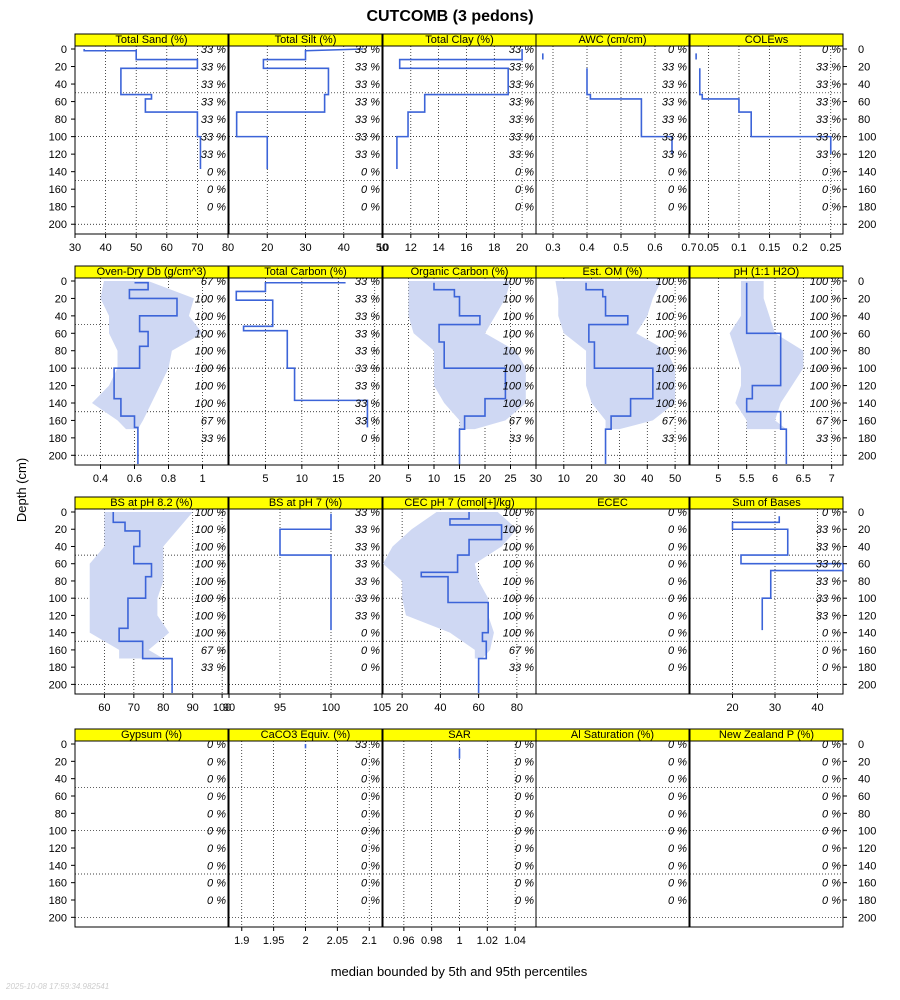 This screenshot has height=1000, width=900. I want to click on y-tick-label-right: 20, so click(864, 530).